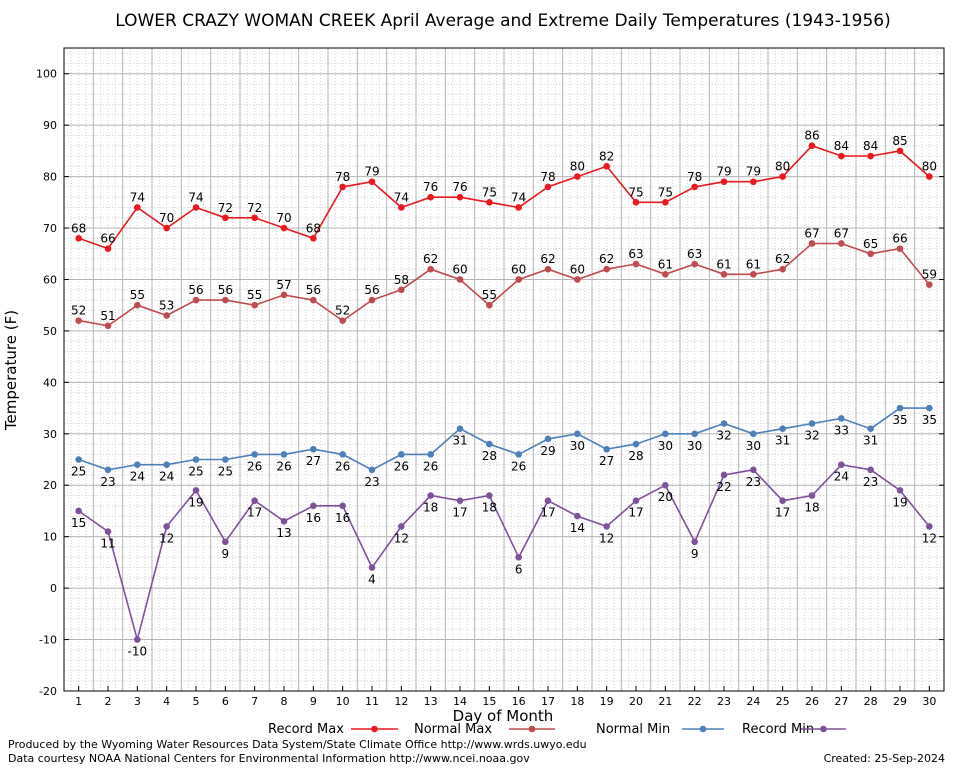 The height and width of the screenshot is (768, 954). Describe the element at coordinates (342, 518) in the screenshot. I see `record-min-value-label: 16` at that location.